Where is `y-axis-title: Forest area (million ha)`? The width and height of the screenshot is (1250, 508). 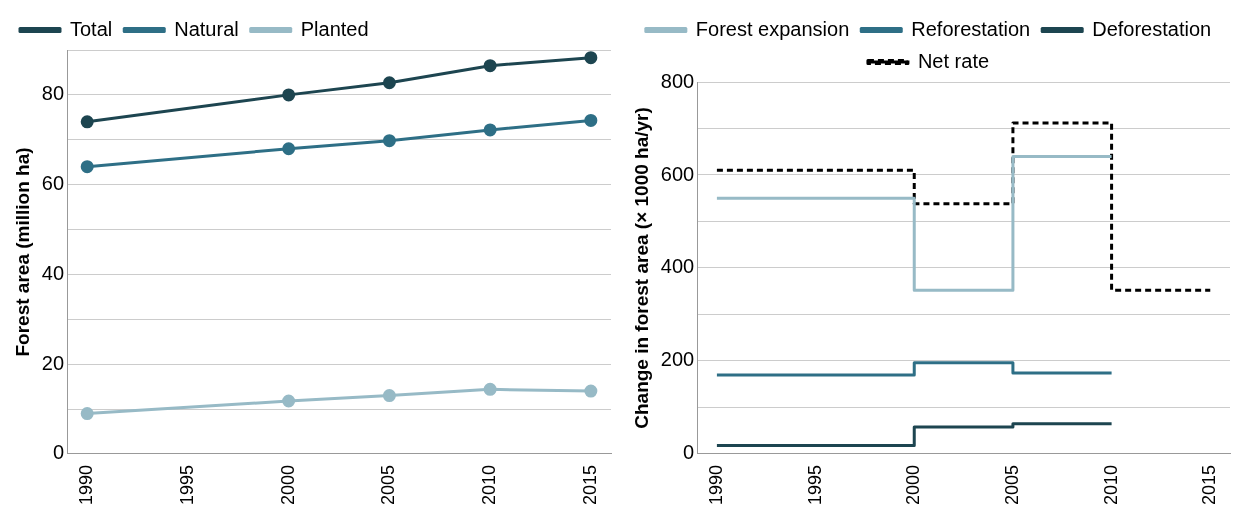 y-axis-title: Forest area (million ha) is located at coordinates (22, 252).